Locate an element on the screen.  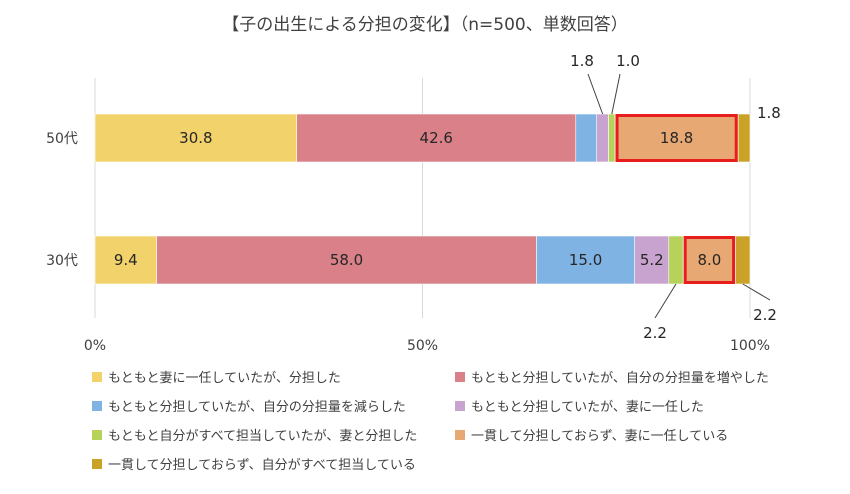
data-label-0-3: 1.8 is located at coordinates (582, 61).